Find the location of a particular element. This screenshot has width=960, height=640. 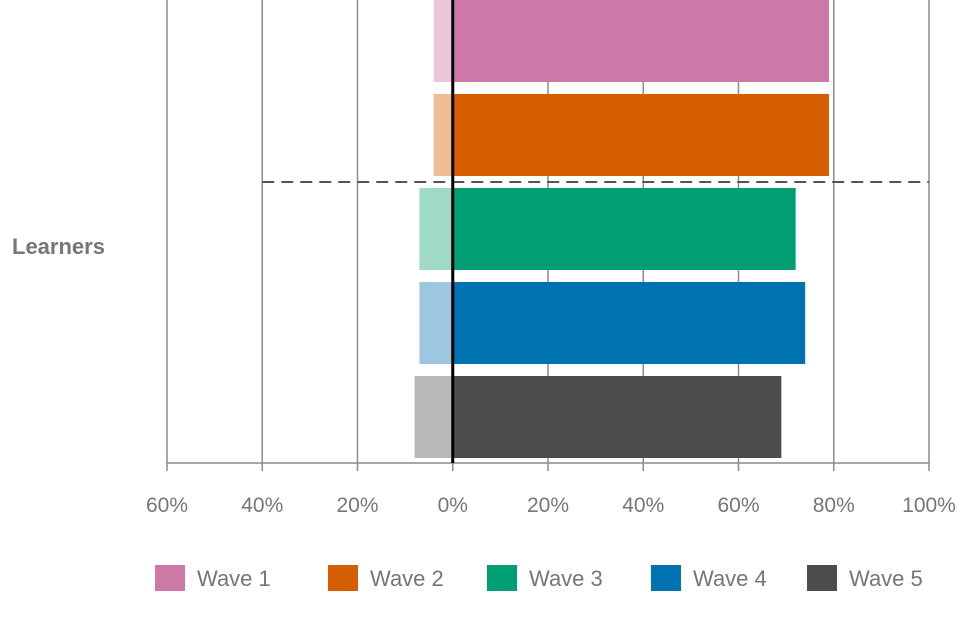

x-tick-label: 0% is located at coordinates (453, 505).